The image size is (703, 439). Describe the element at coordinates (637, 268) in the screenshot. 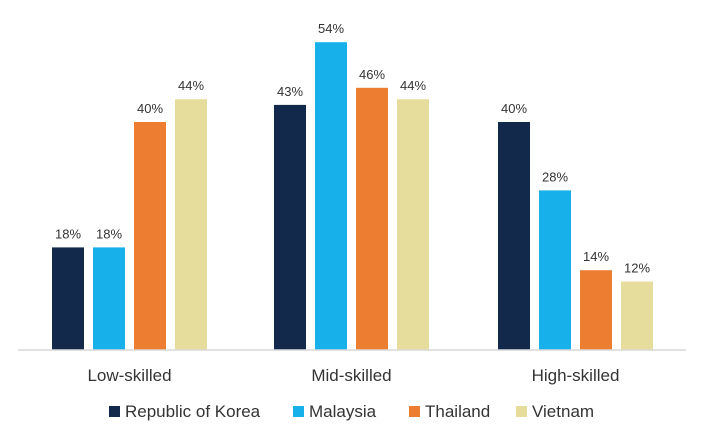

I see `data-label-vietnam-high-skilled: 12%` at that location.